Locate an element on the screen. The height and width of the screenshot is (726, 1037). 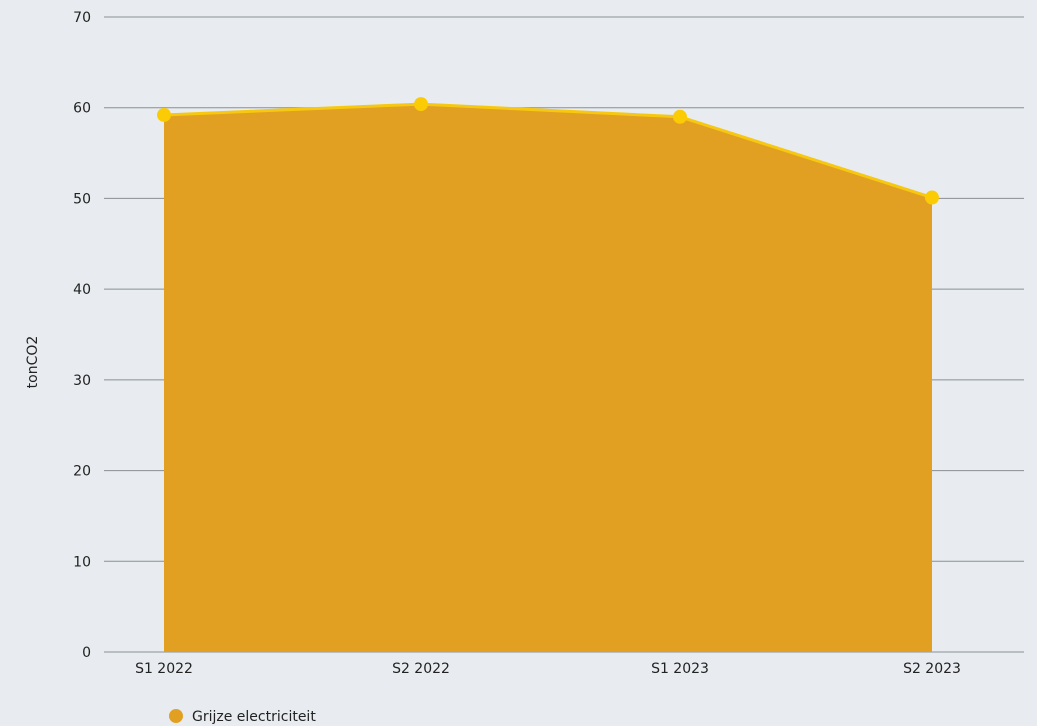
y-tick-label: 50 is located at coordinates (82, 199).